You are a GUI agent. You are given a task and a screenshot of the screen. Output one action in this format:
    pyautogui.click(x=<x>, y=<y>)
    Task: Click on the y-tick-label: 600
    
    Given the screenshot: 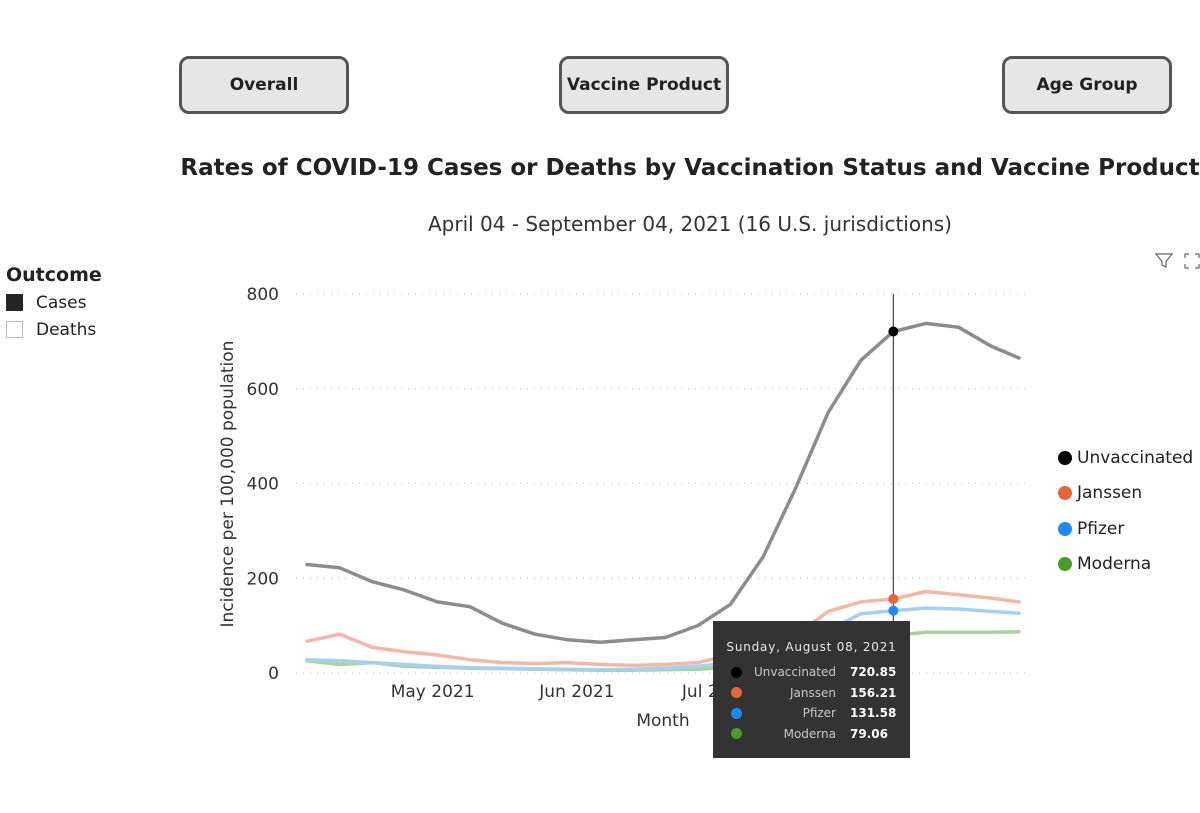 What is the action you would take?
    pyautogui.click(x=263, y=390)
    